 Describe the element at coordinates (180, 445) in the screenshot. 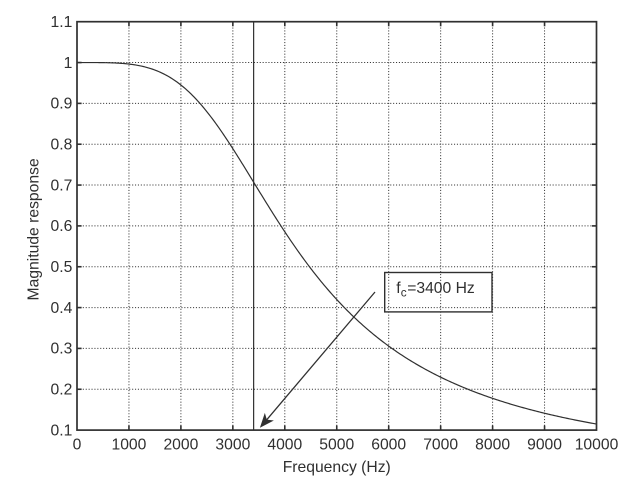

I see `svg-text: 2000` at that location.